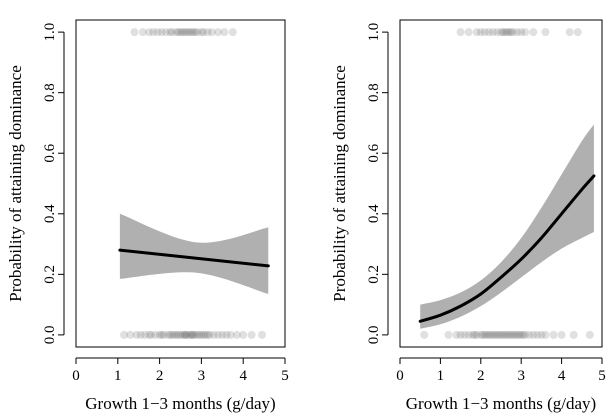  I want to click on x-tick-label: 3, so click(202, 376).